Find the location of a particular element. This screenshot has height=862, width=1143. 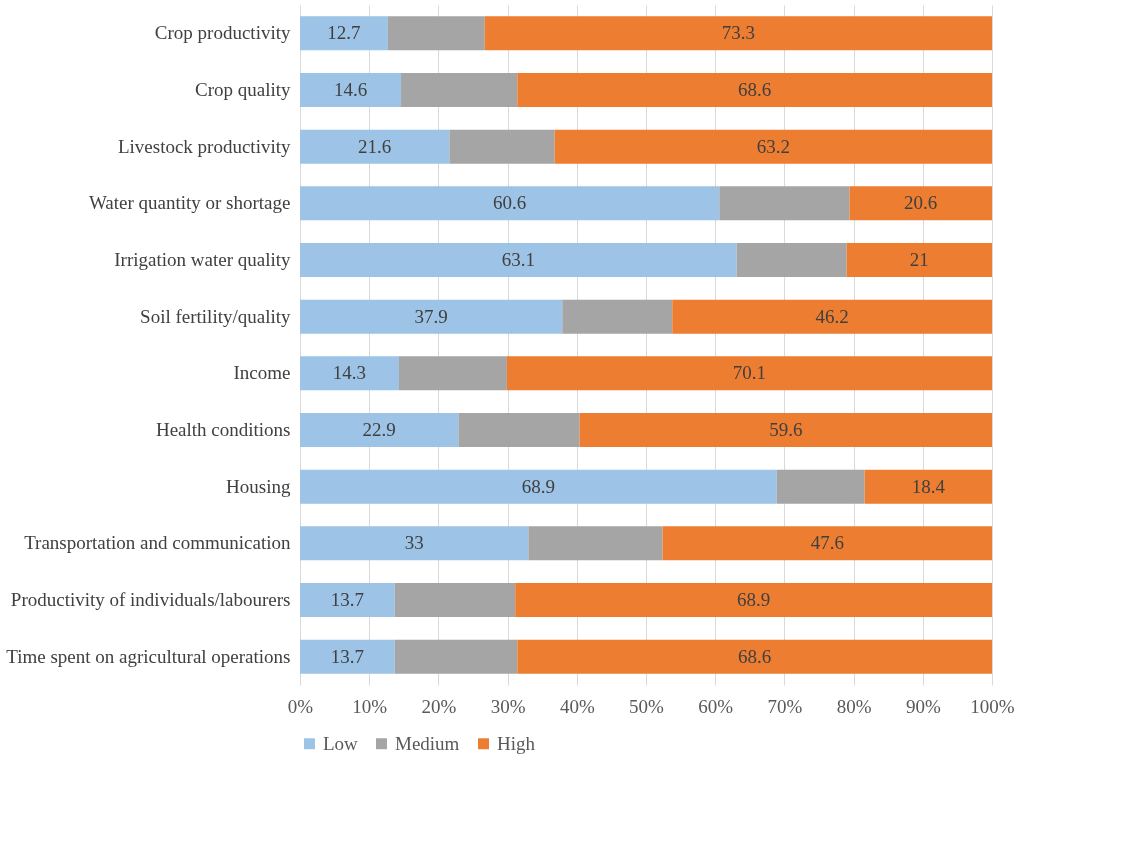

data-label: 21 is located at coordinates (919, 259).